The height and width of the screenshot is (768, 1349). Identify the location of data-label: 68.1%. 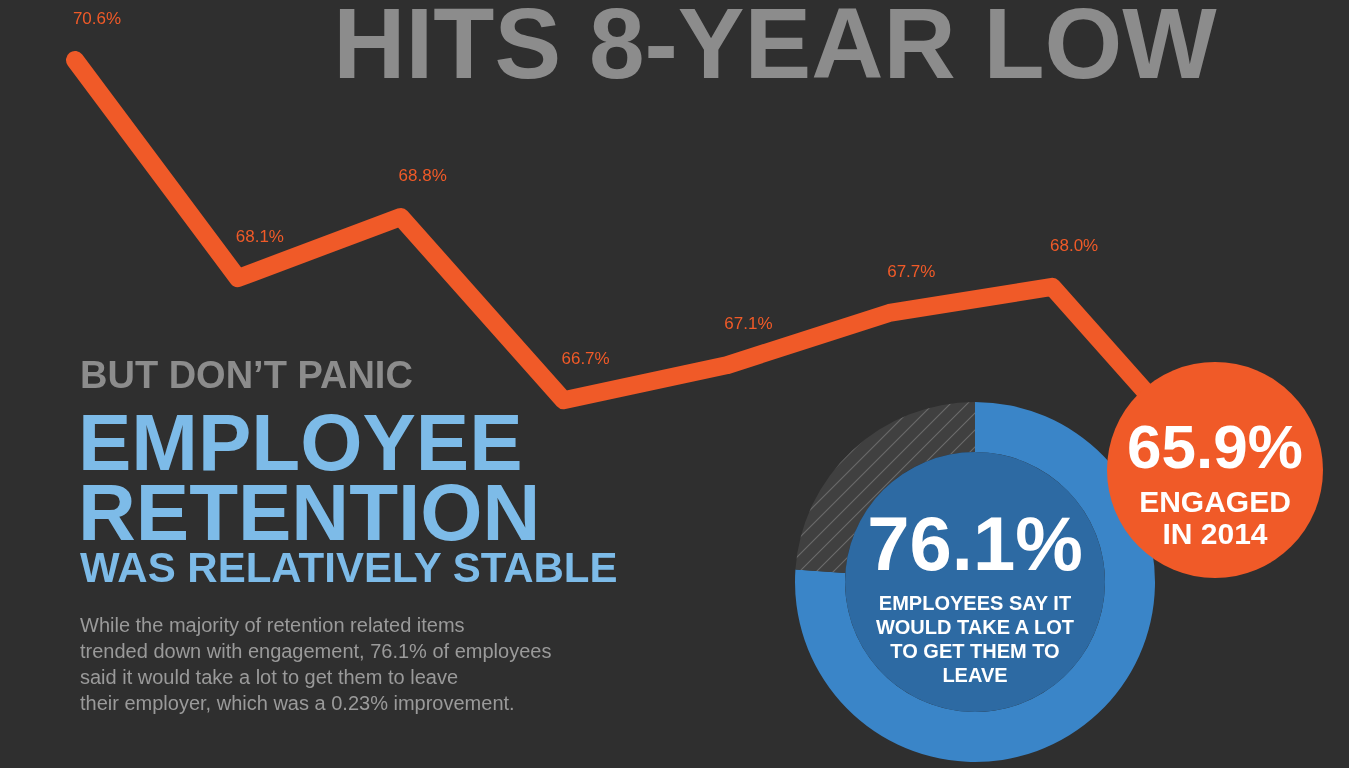
(259, 237).